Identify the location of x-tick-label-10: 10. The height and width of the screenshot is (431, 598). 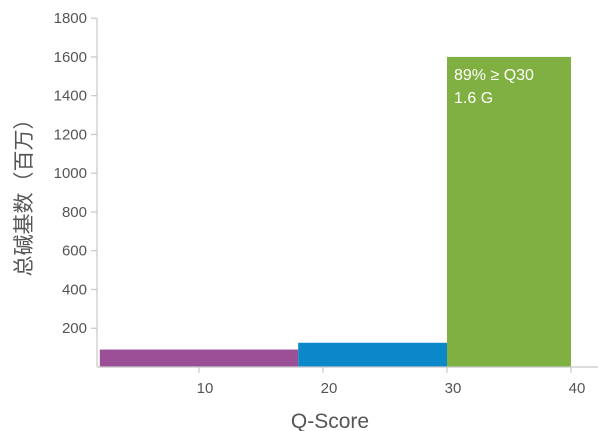
(205, 388).